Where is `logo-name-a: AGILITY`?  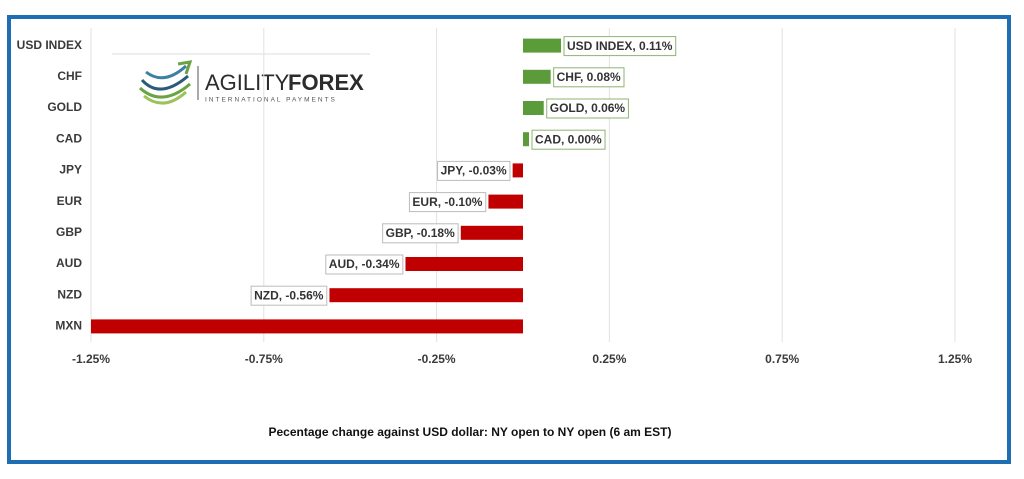
logo-name-a: AGILITY is located at coordinates (247, 82).